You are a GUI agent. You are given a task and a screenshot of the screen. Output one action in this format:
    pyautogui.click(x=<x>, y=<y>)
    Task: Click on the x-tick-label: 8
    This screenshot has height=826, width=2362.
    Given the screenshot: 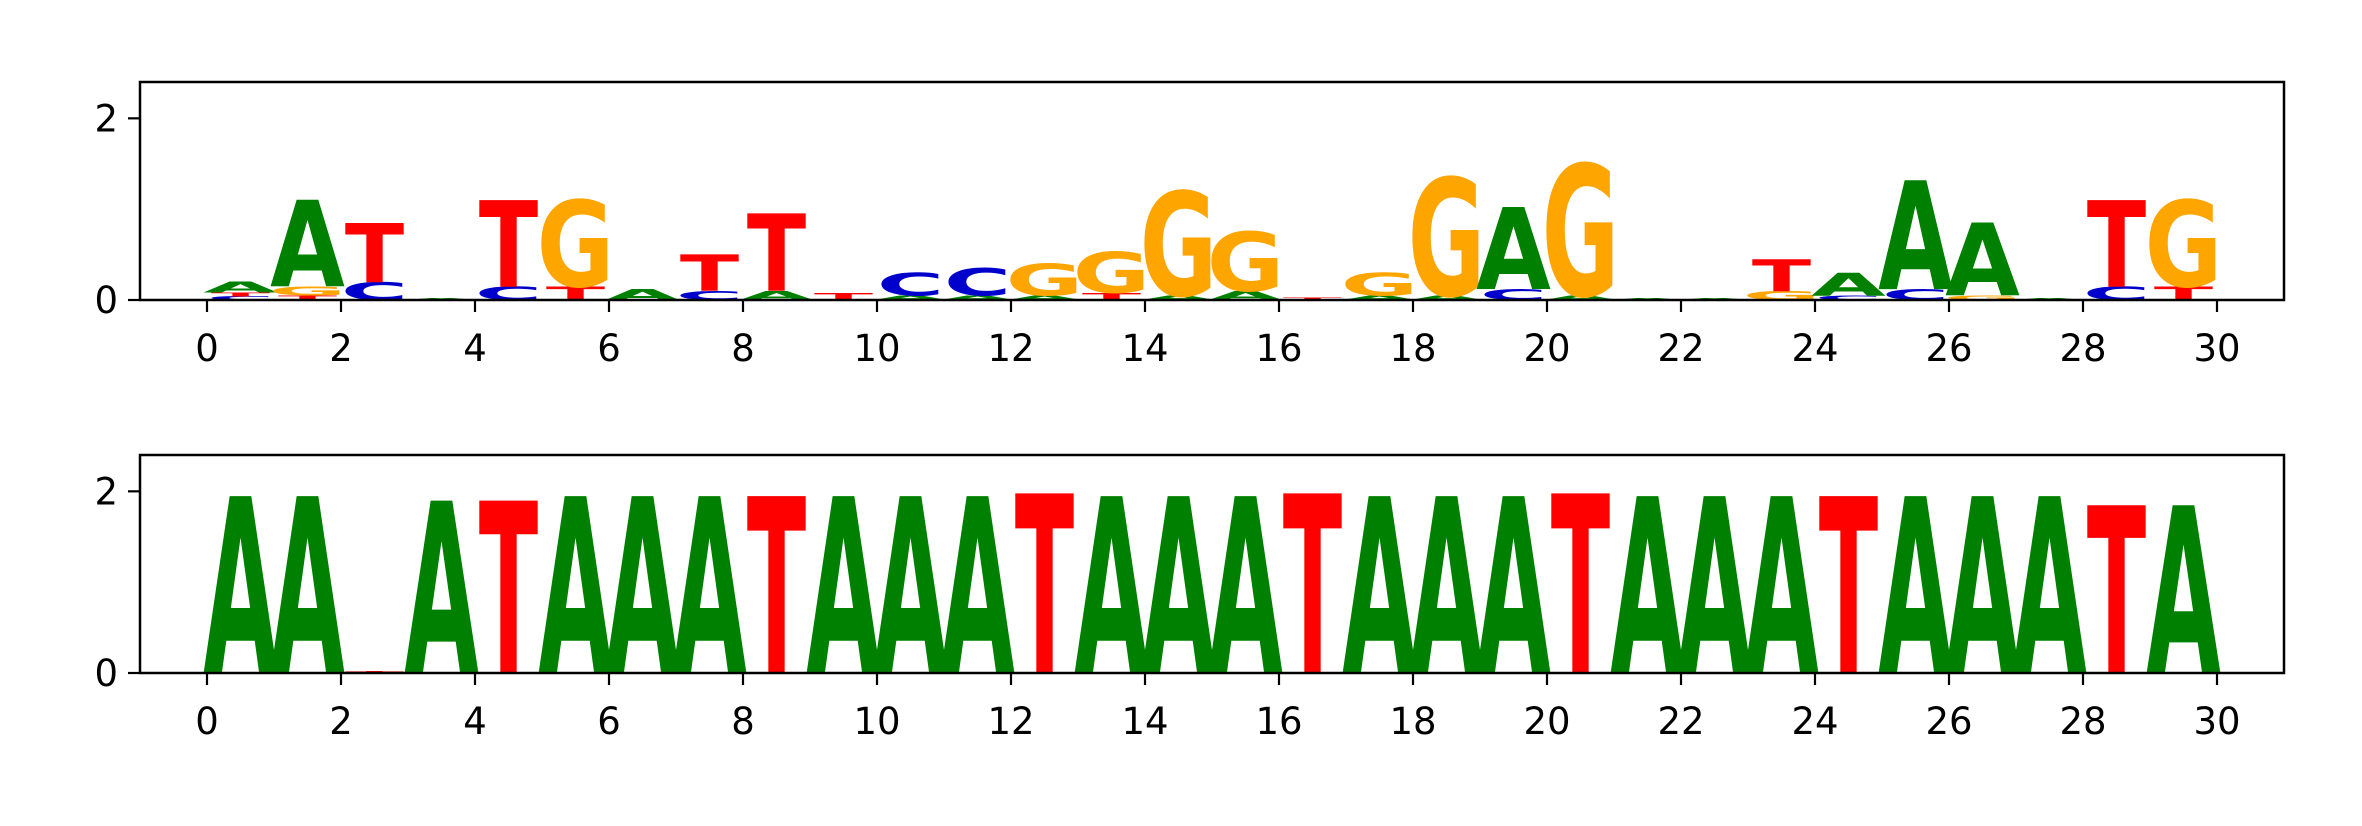 What is the action you would take?
    pyautogui.click(x=743, y=348)
    